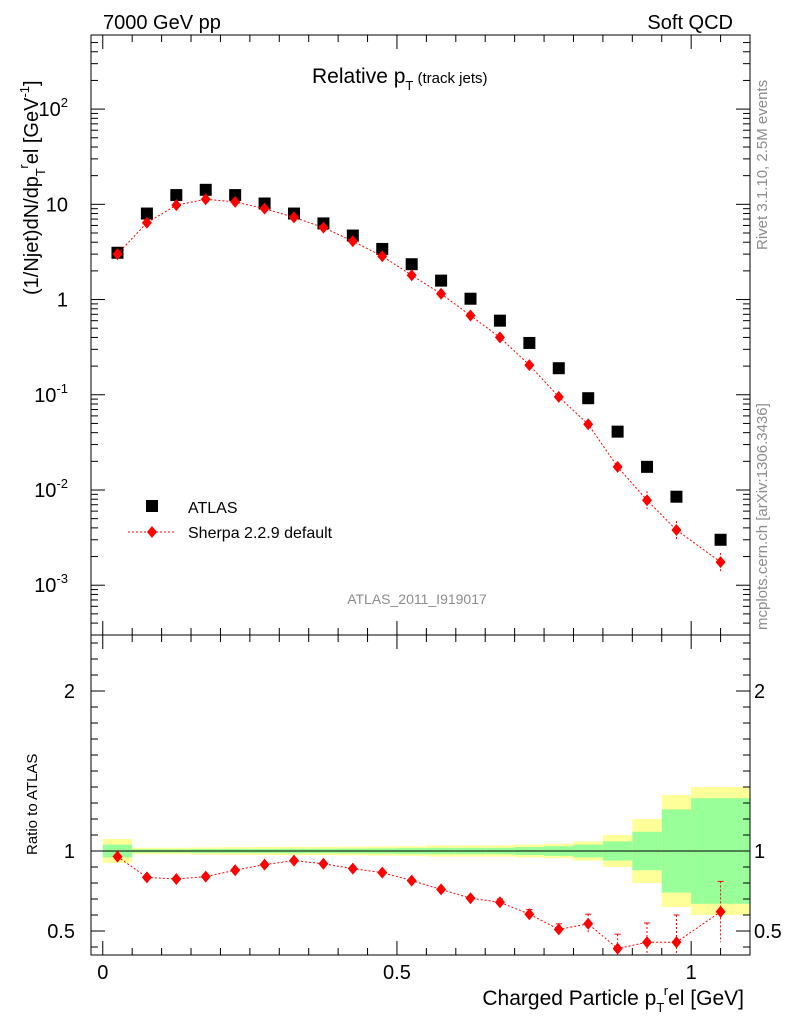  I want to click on main-y-tick-label: 1, so click(62, 301).